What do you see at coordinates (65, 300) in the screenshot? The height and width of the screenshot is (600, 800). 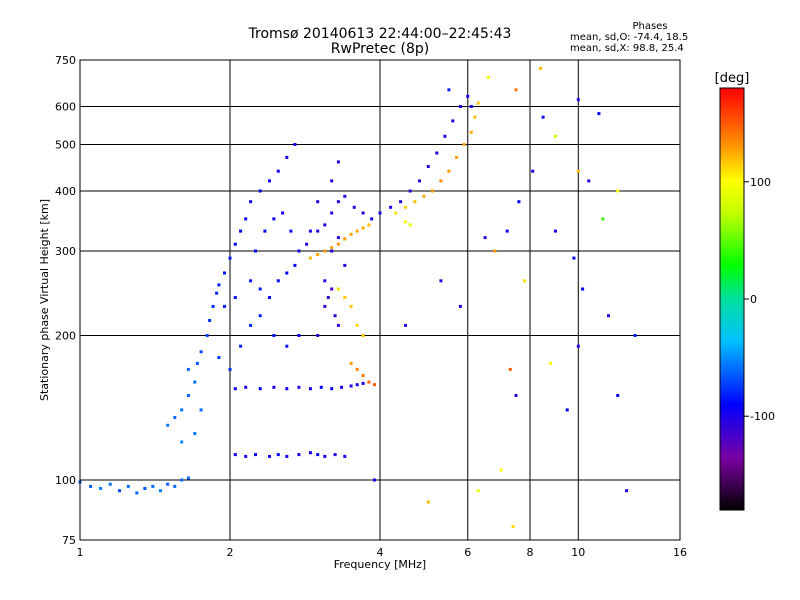 I see `y-ticks: 75 100 200 300 400 500 600 750` at bounding box center [65, 300].